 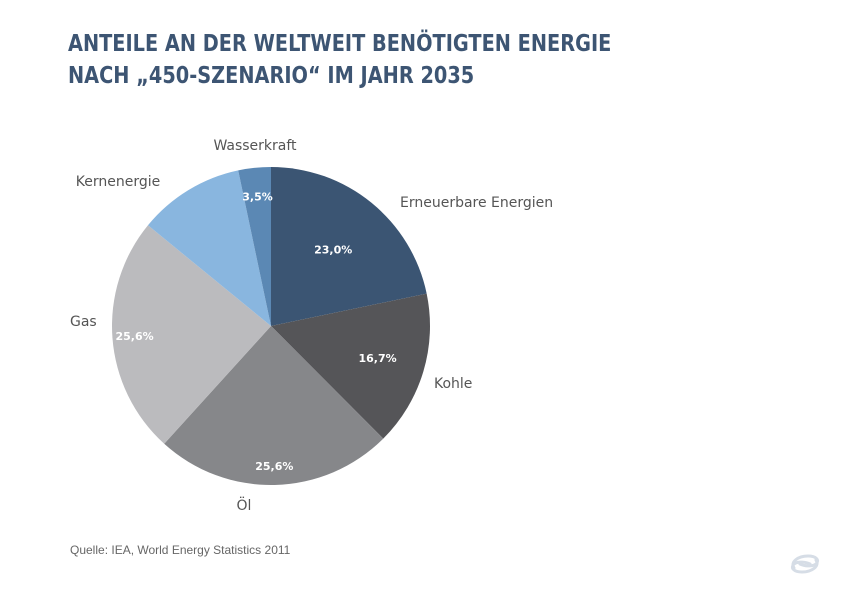 I want to click on category-label-gas: Gas, so click(x=83, y=322).